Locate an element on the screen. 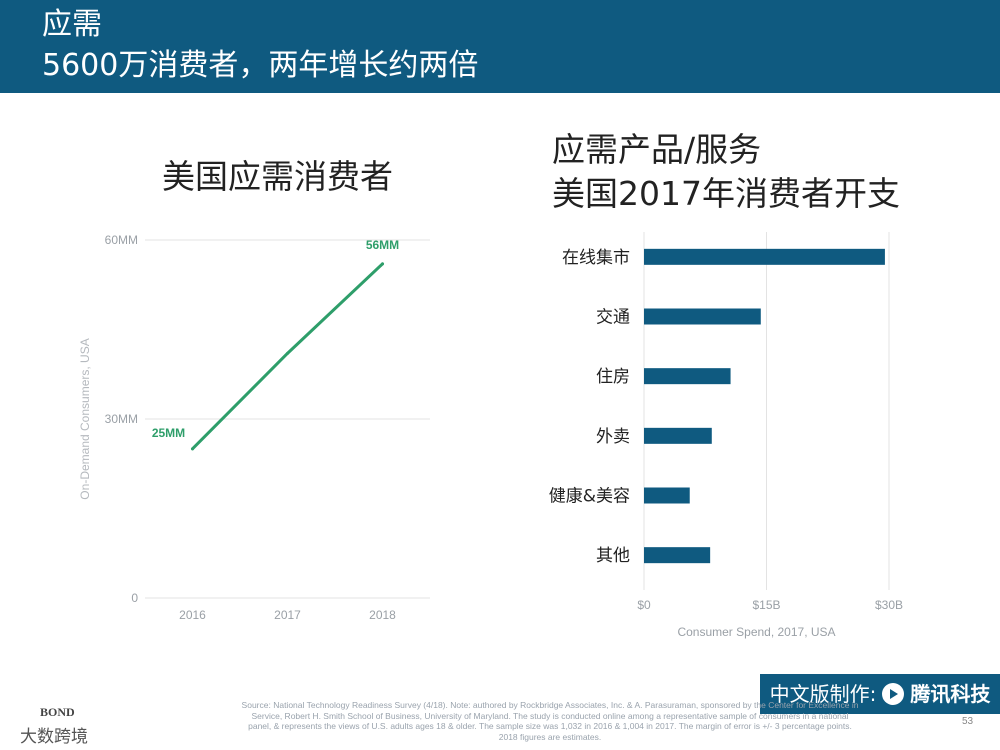 This screenshot has width=1000, height=750. line-ylabel: On-Demand Consumers, USA is located at coordinates (85, 418).